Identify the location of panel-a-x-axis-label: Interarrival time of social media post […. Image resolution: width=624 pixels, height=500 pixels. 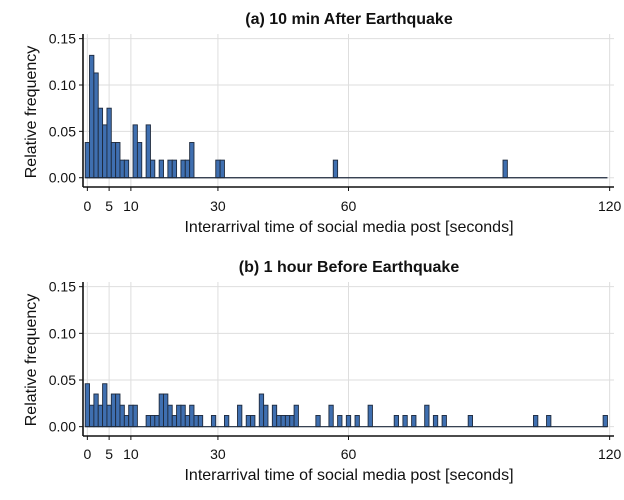
(348, 227).